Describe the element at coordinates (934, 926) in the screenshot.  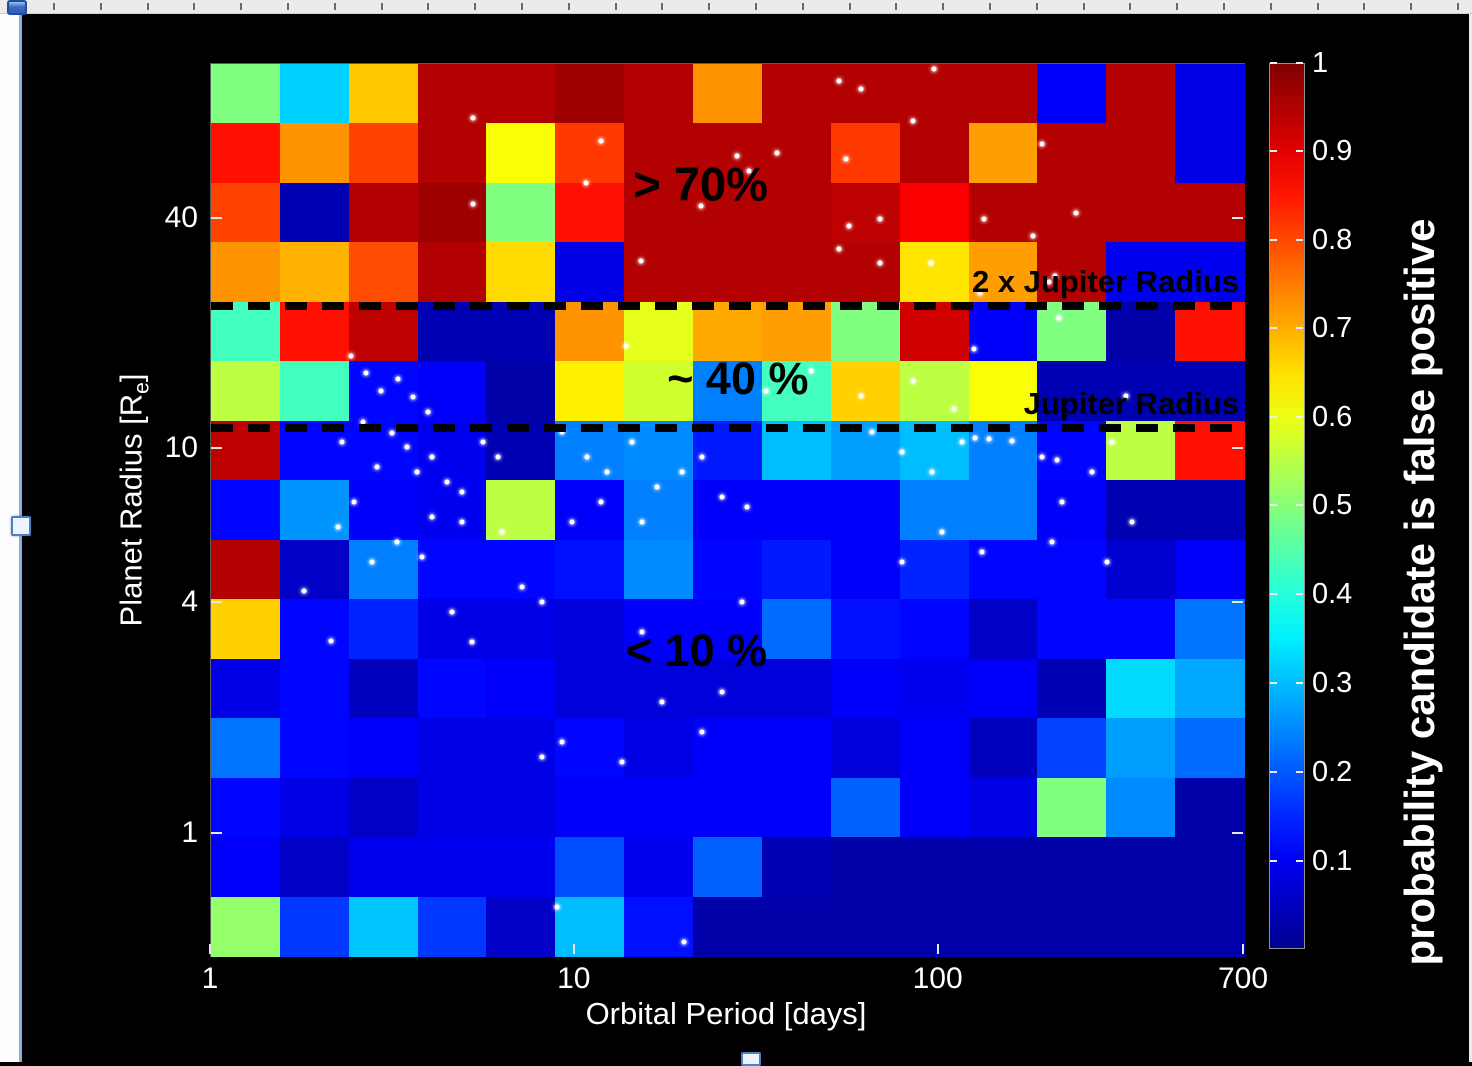
I see `heatmap-cell-r15c11` at that location.